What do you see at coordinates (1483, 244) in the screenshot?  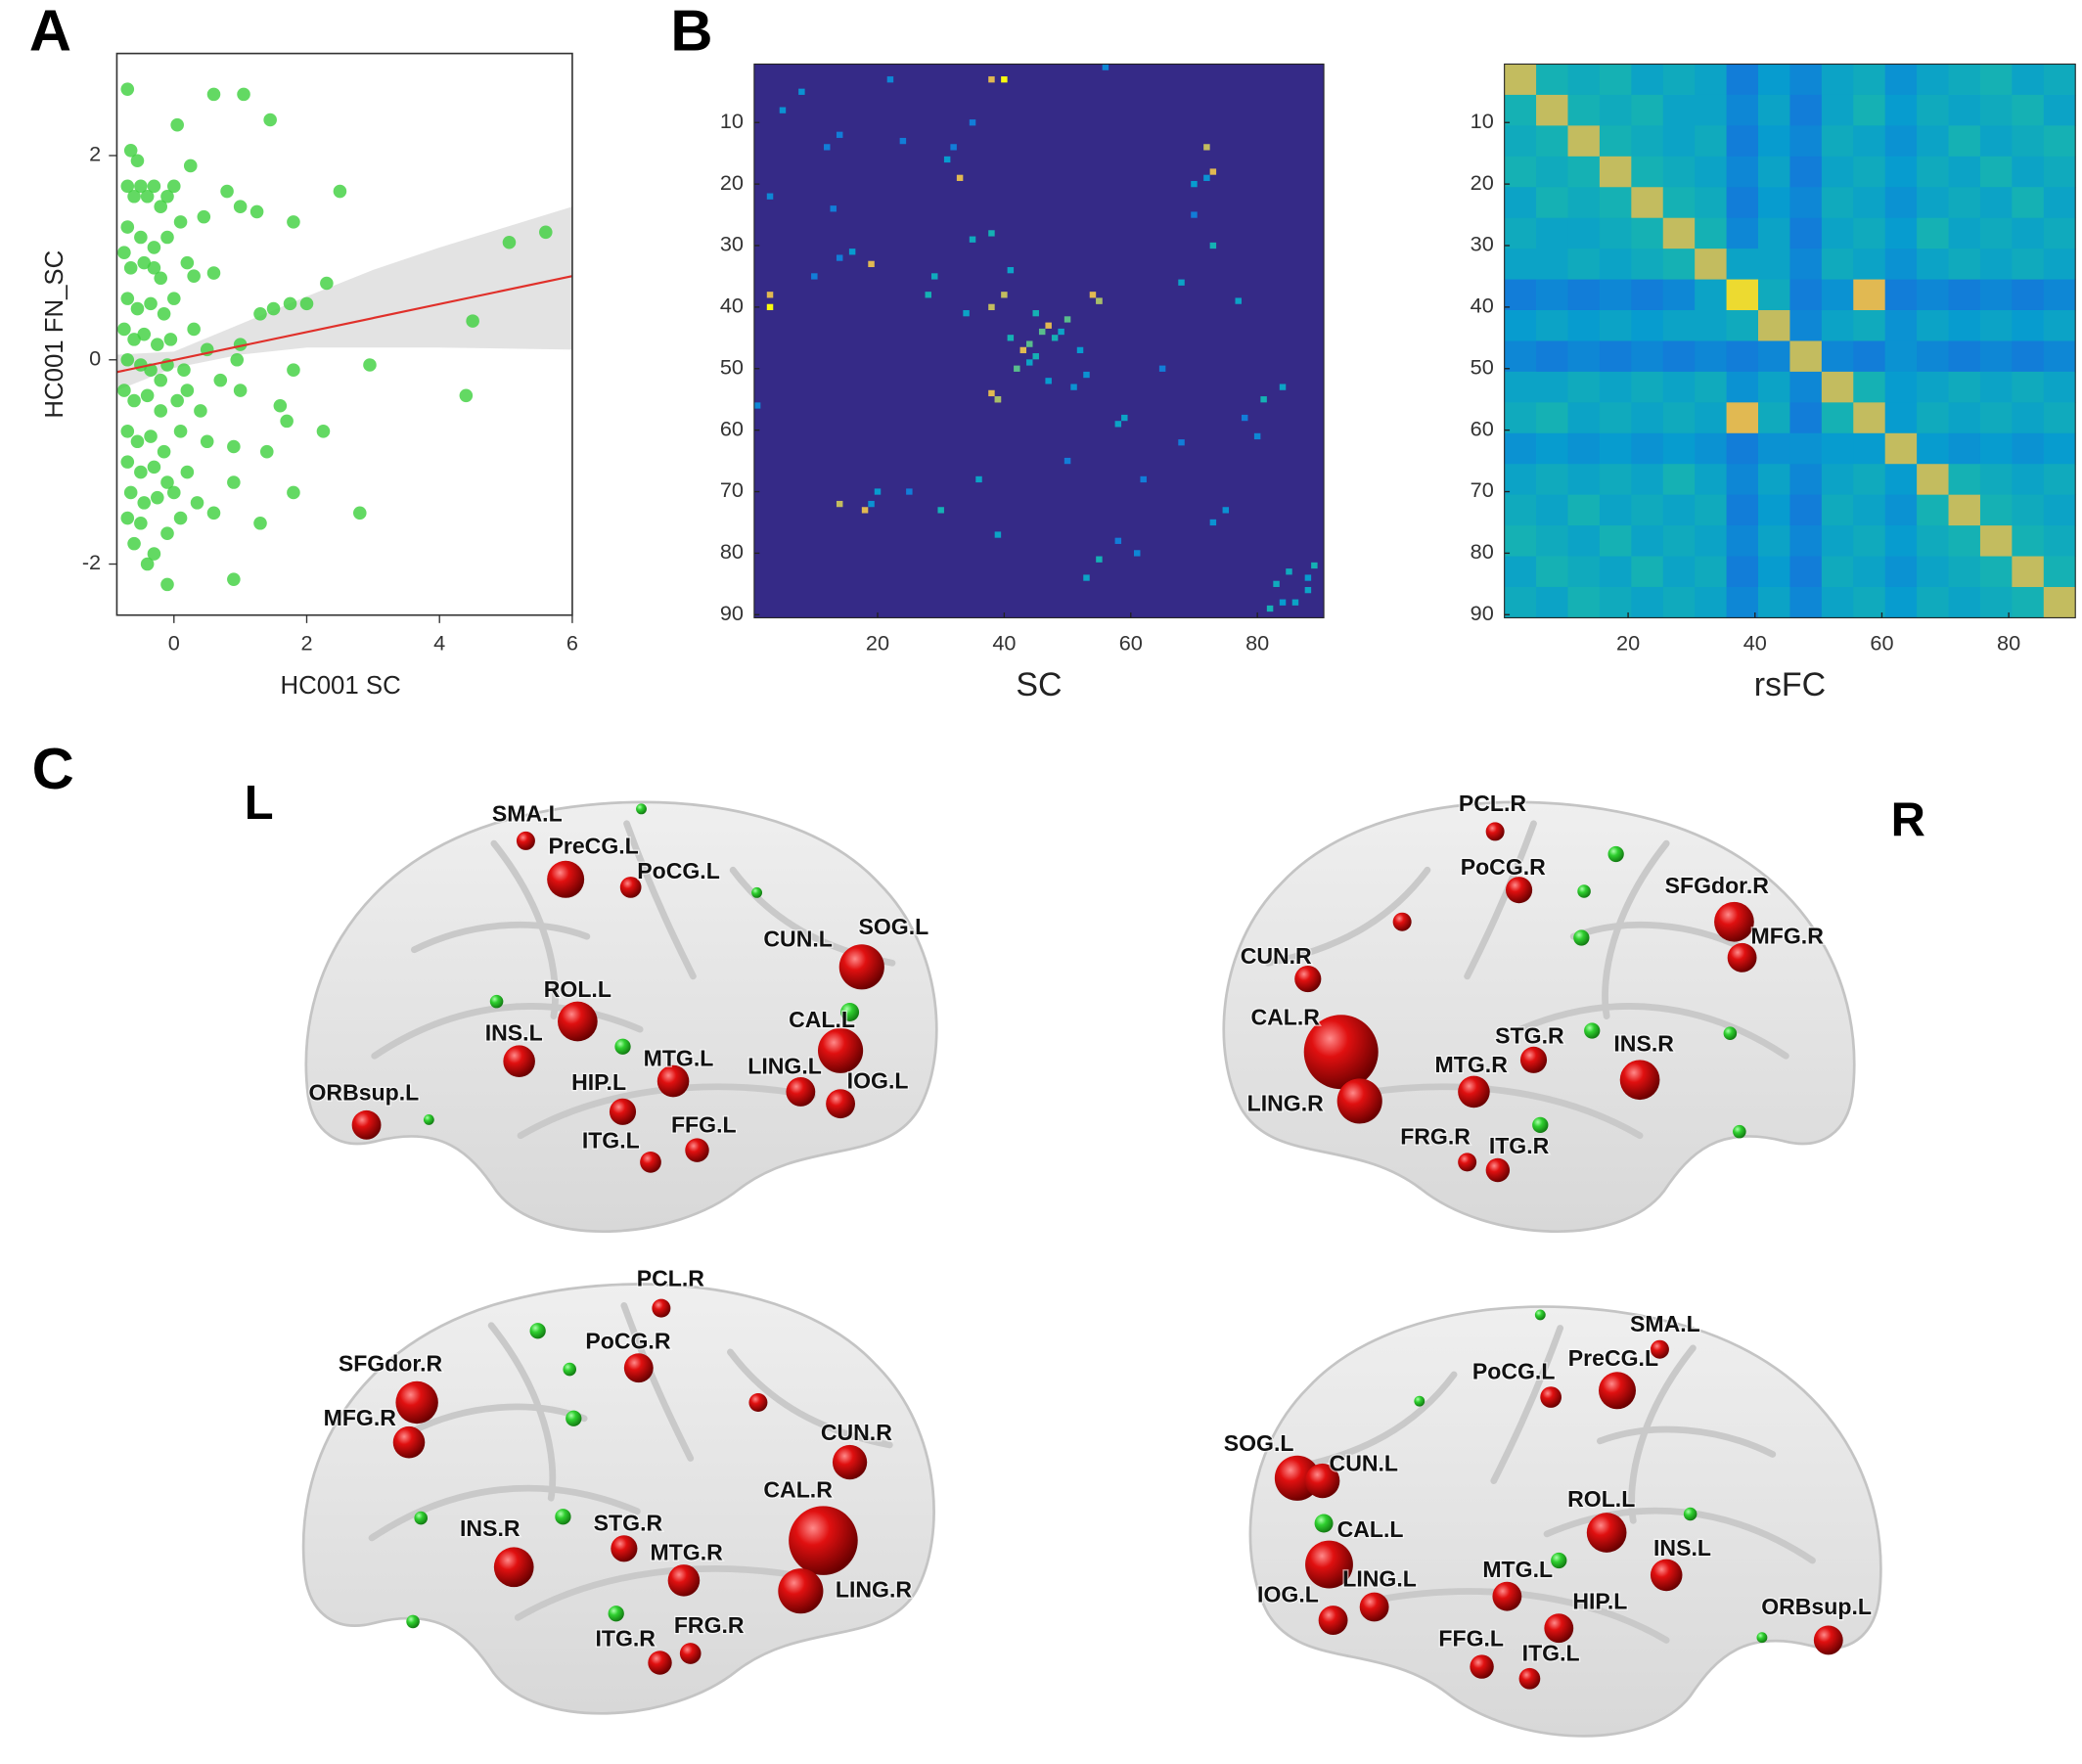 I see `y-tick-label: 30` at bounding box center [1483, 244].